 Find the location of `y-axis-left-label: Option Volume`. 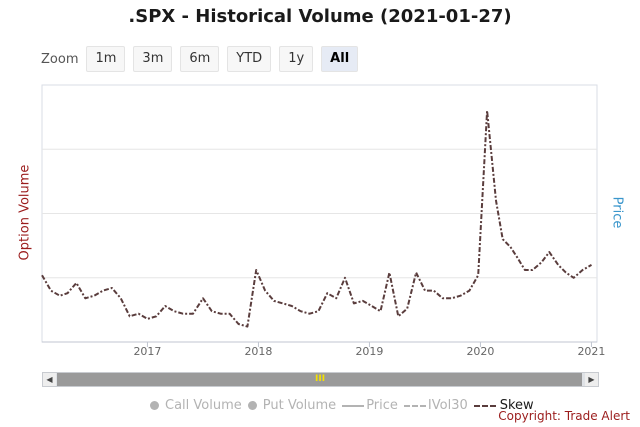

y-axis-left-label: Option Volume is located at coordinates (25, 212).